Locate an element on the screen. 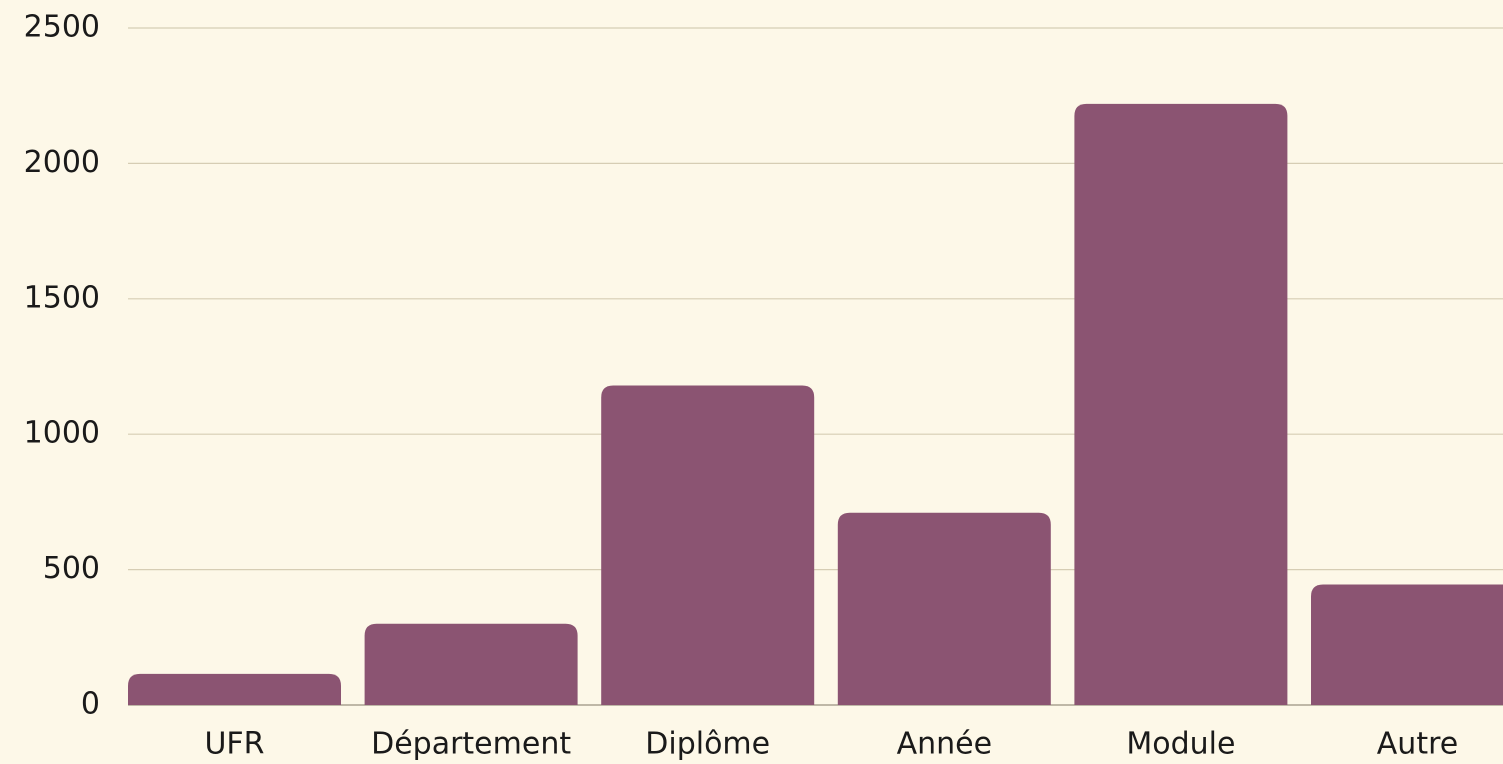  y-tick-label: 2000 is located at coordinates (62, 162).